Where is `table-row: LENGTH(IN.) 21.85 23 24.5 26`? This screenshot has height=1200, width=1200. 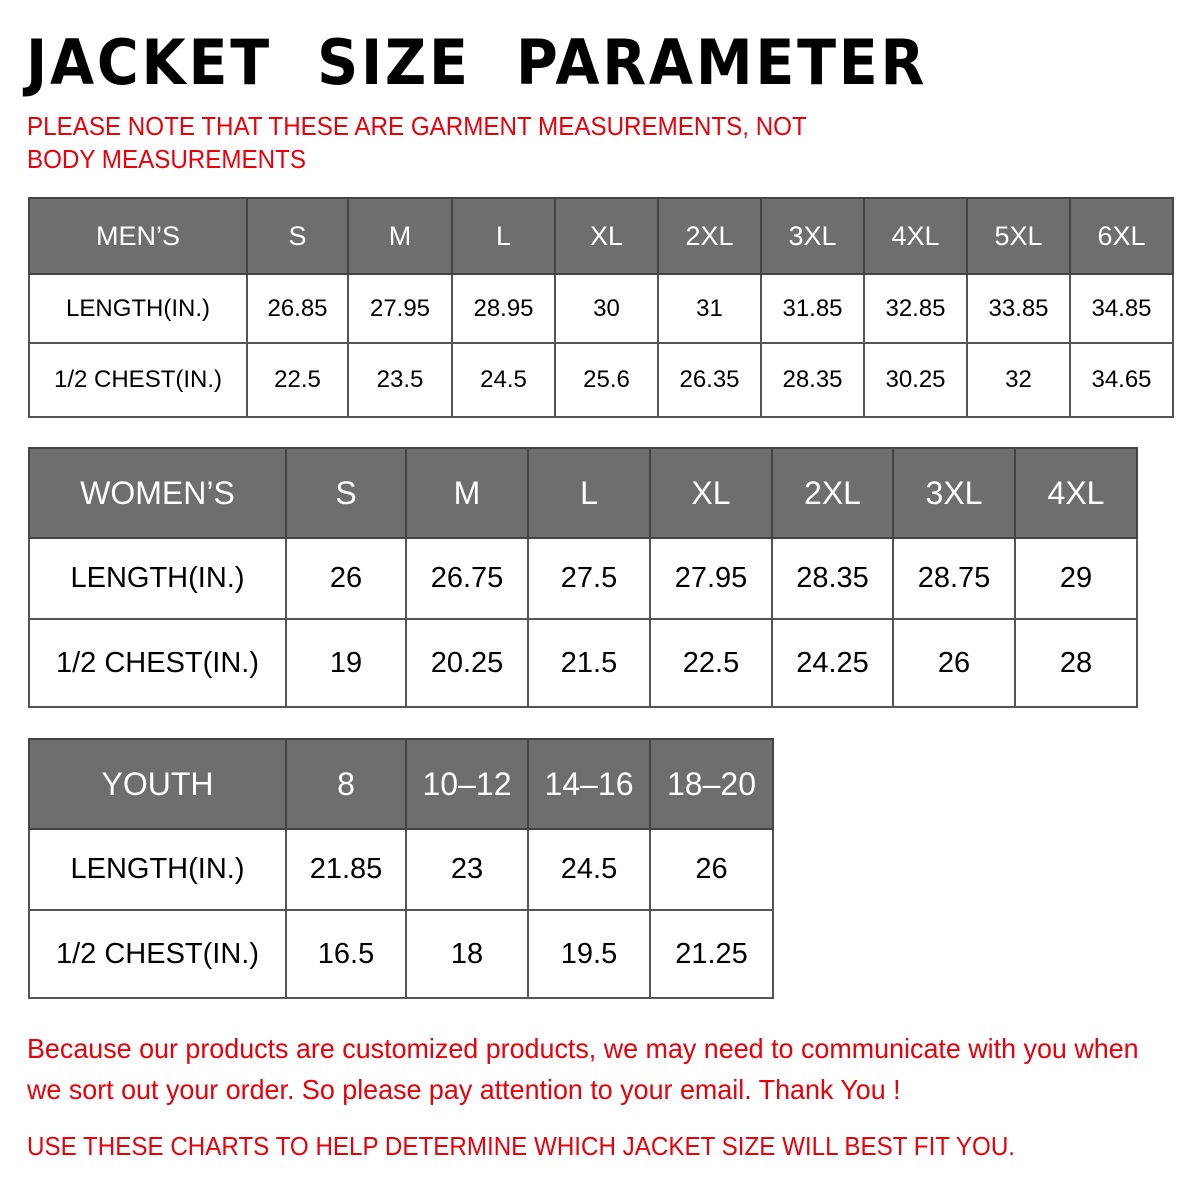
table-row: LENGTH(IN.) 21.85 23 24.5 26 is located at coordinates (401, 869).